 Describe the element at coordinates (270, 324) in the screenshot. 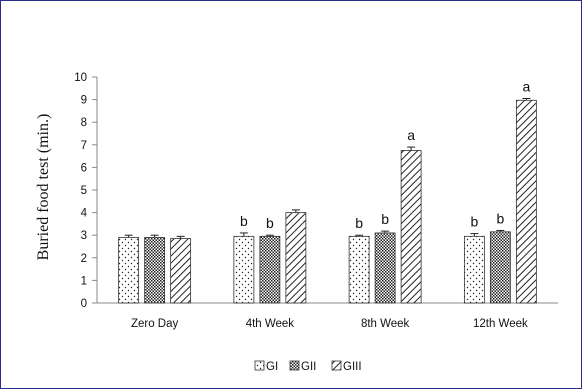

I see `x-category-label: 4th Week` at that location.